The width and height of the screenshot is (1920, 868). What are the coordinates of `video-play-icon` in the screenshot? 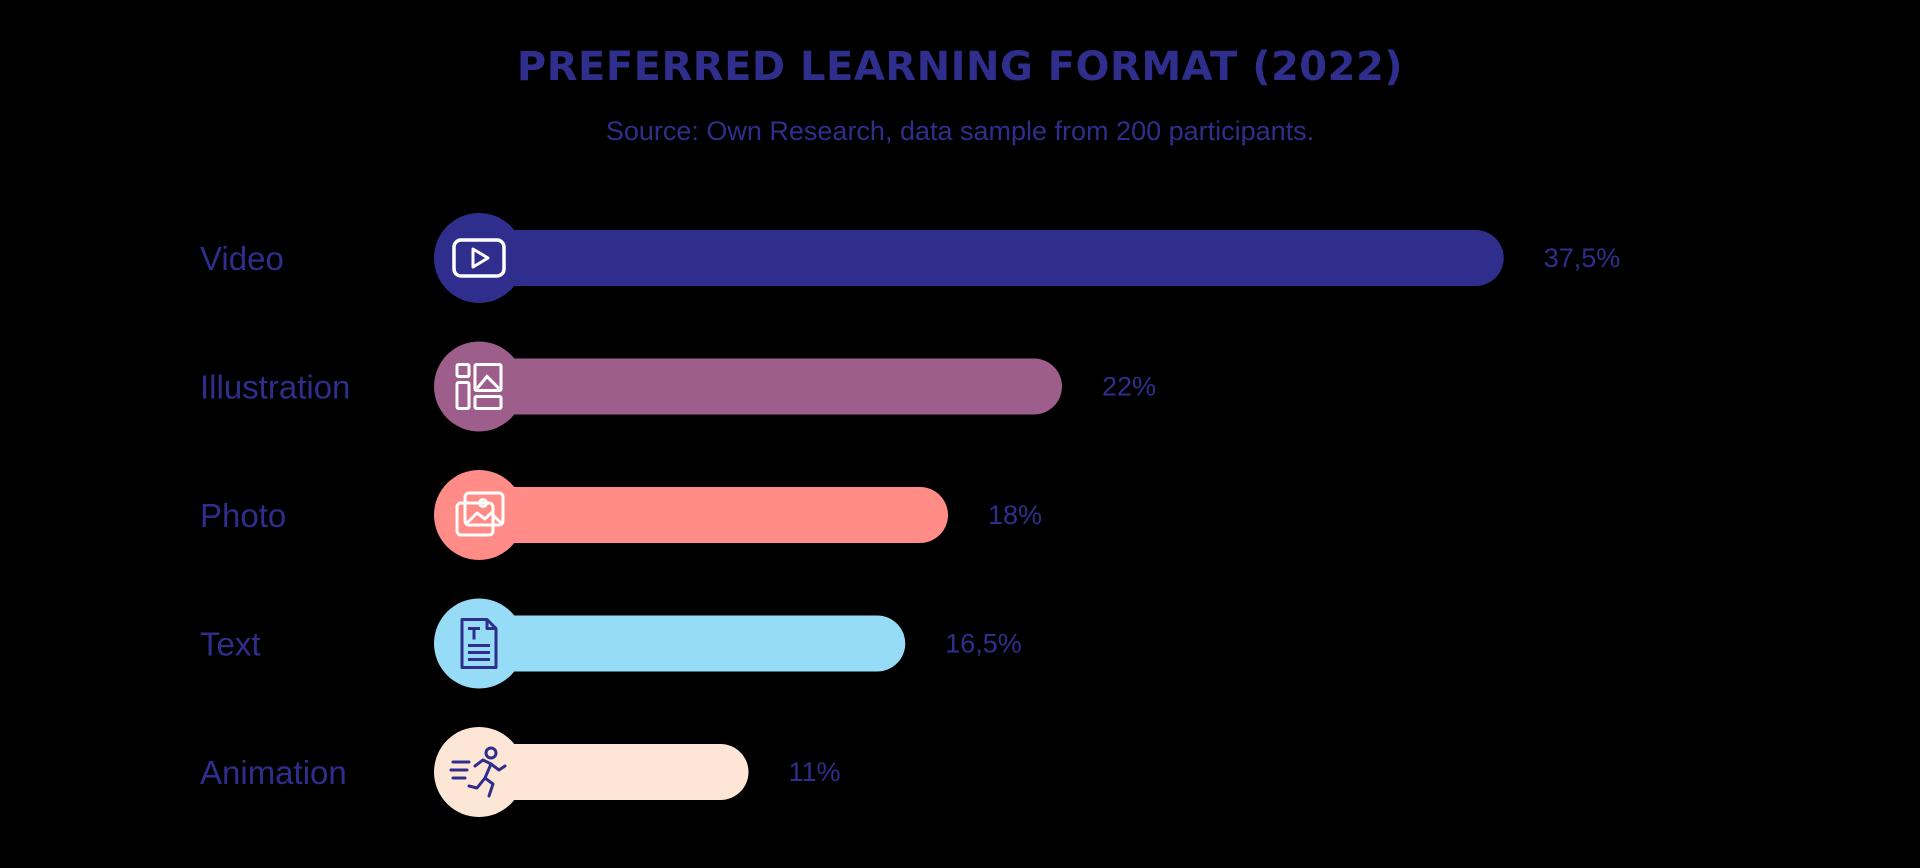 It's located at (479, 258).